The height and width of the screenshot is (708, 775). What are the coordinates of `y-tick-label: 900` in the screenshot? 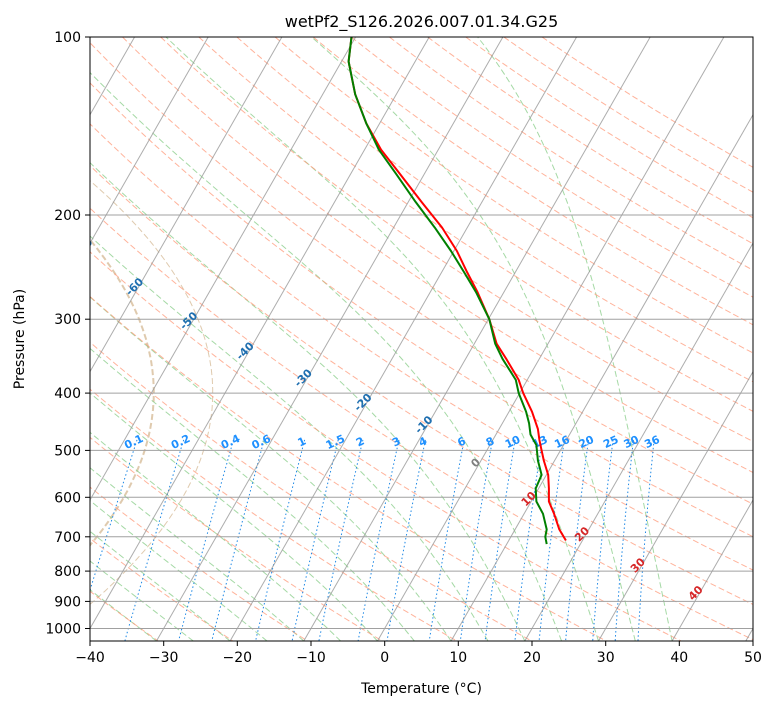 It's located at (67, 602).